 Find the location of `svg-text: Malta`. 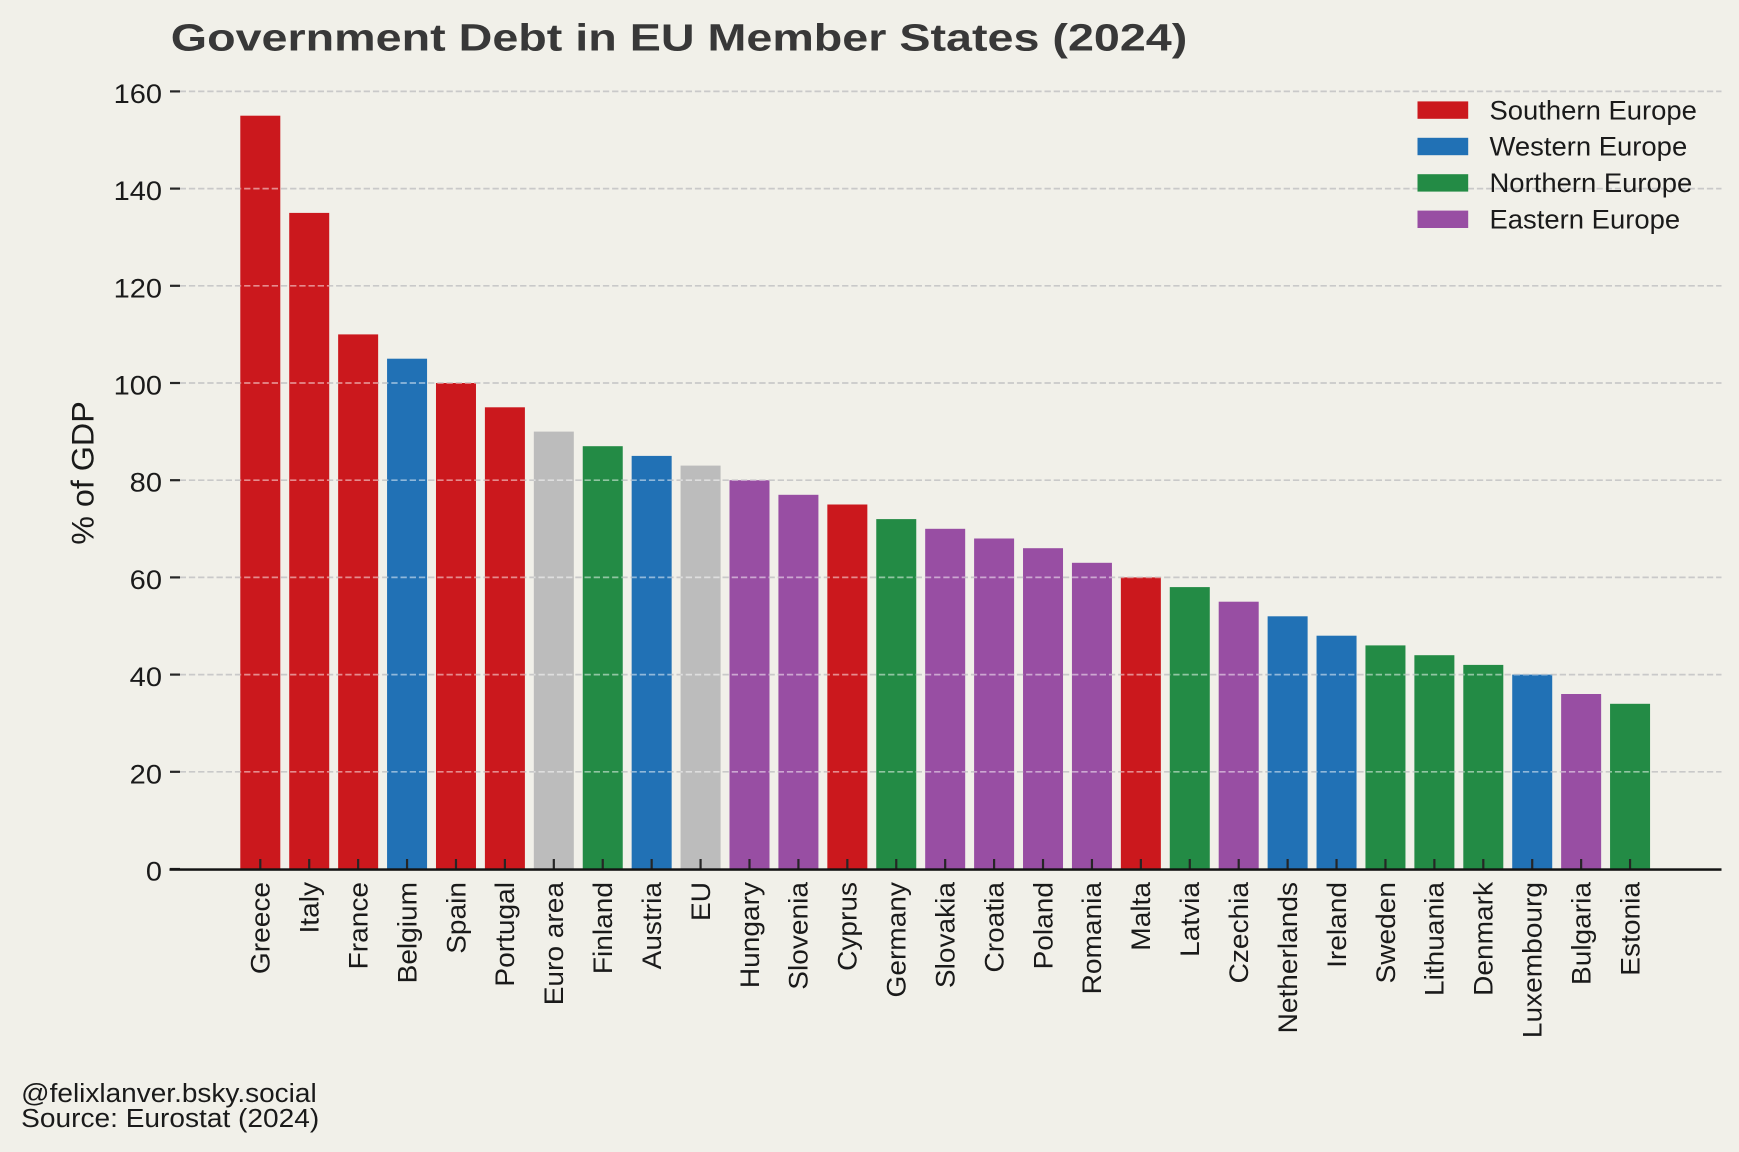

svg-text: Malta is located at coordinates (1141, 916).